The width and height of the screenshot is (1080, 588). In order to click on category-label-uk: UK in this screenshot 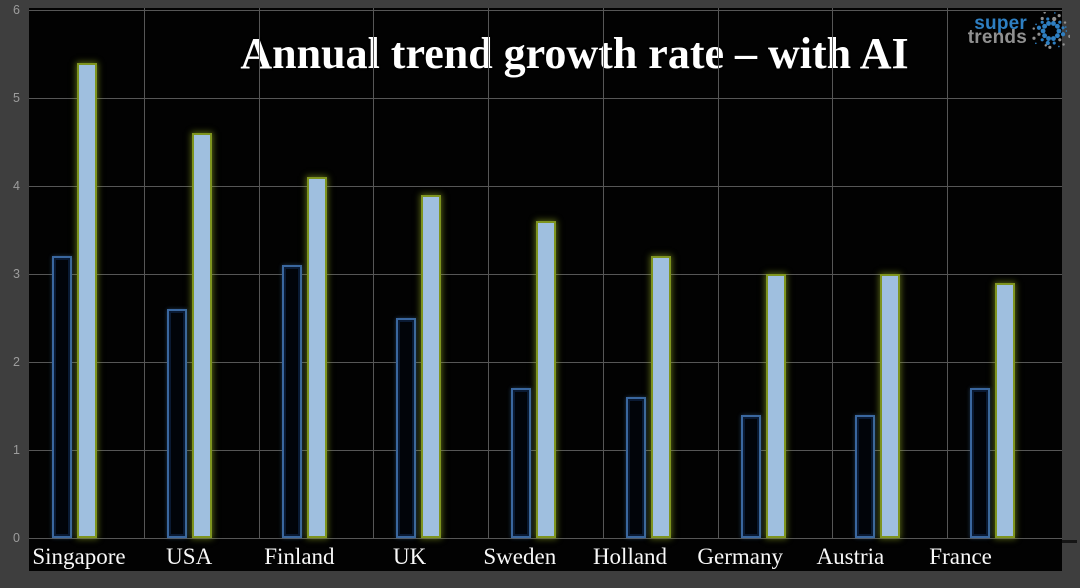, I will do `click(409, 556)`.